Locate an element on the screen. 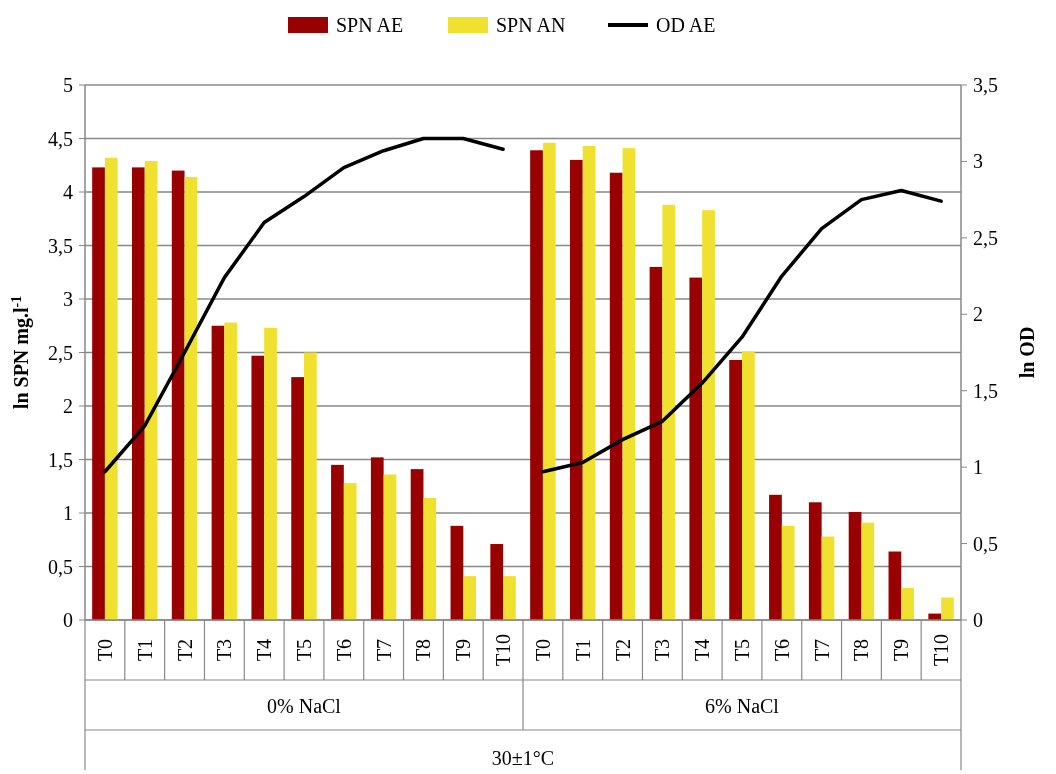  y-tick-label: 0 is located at coordinates (68, 620).